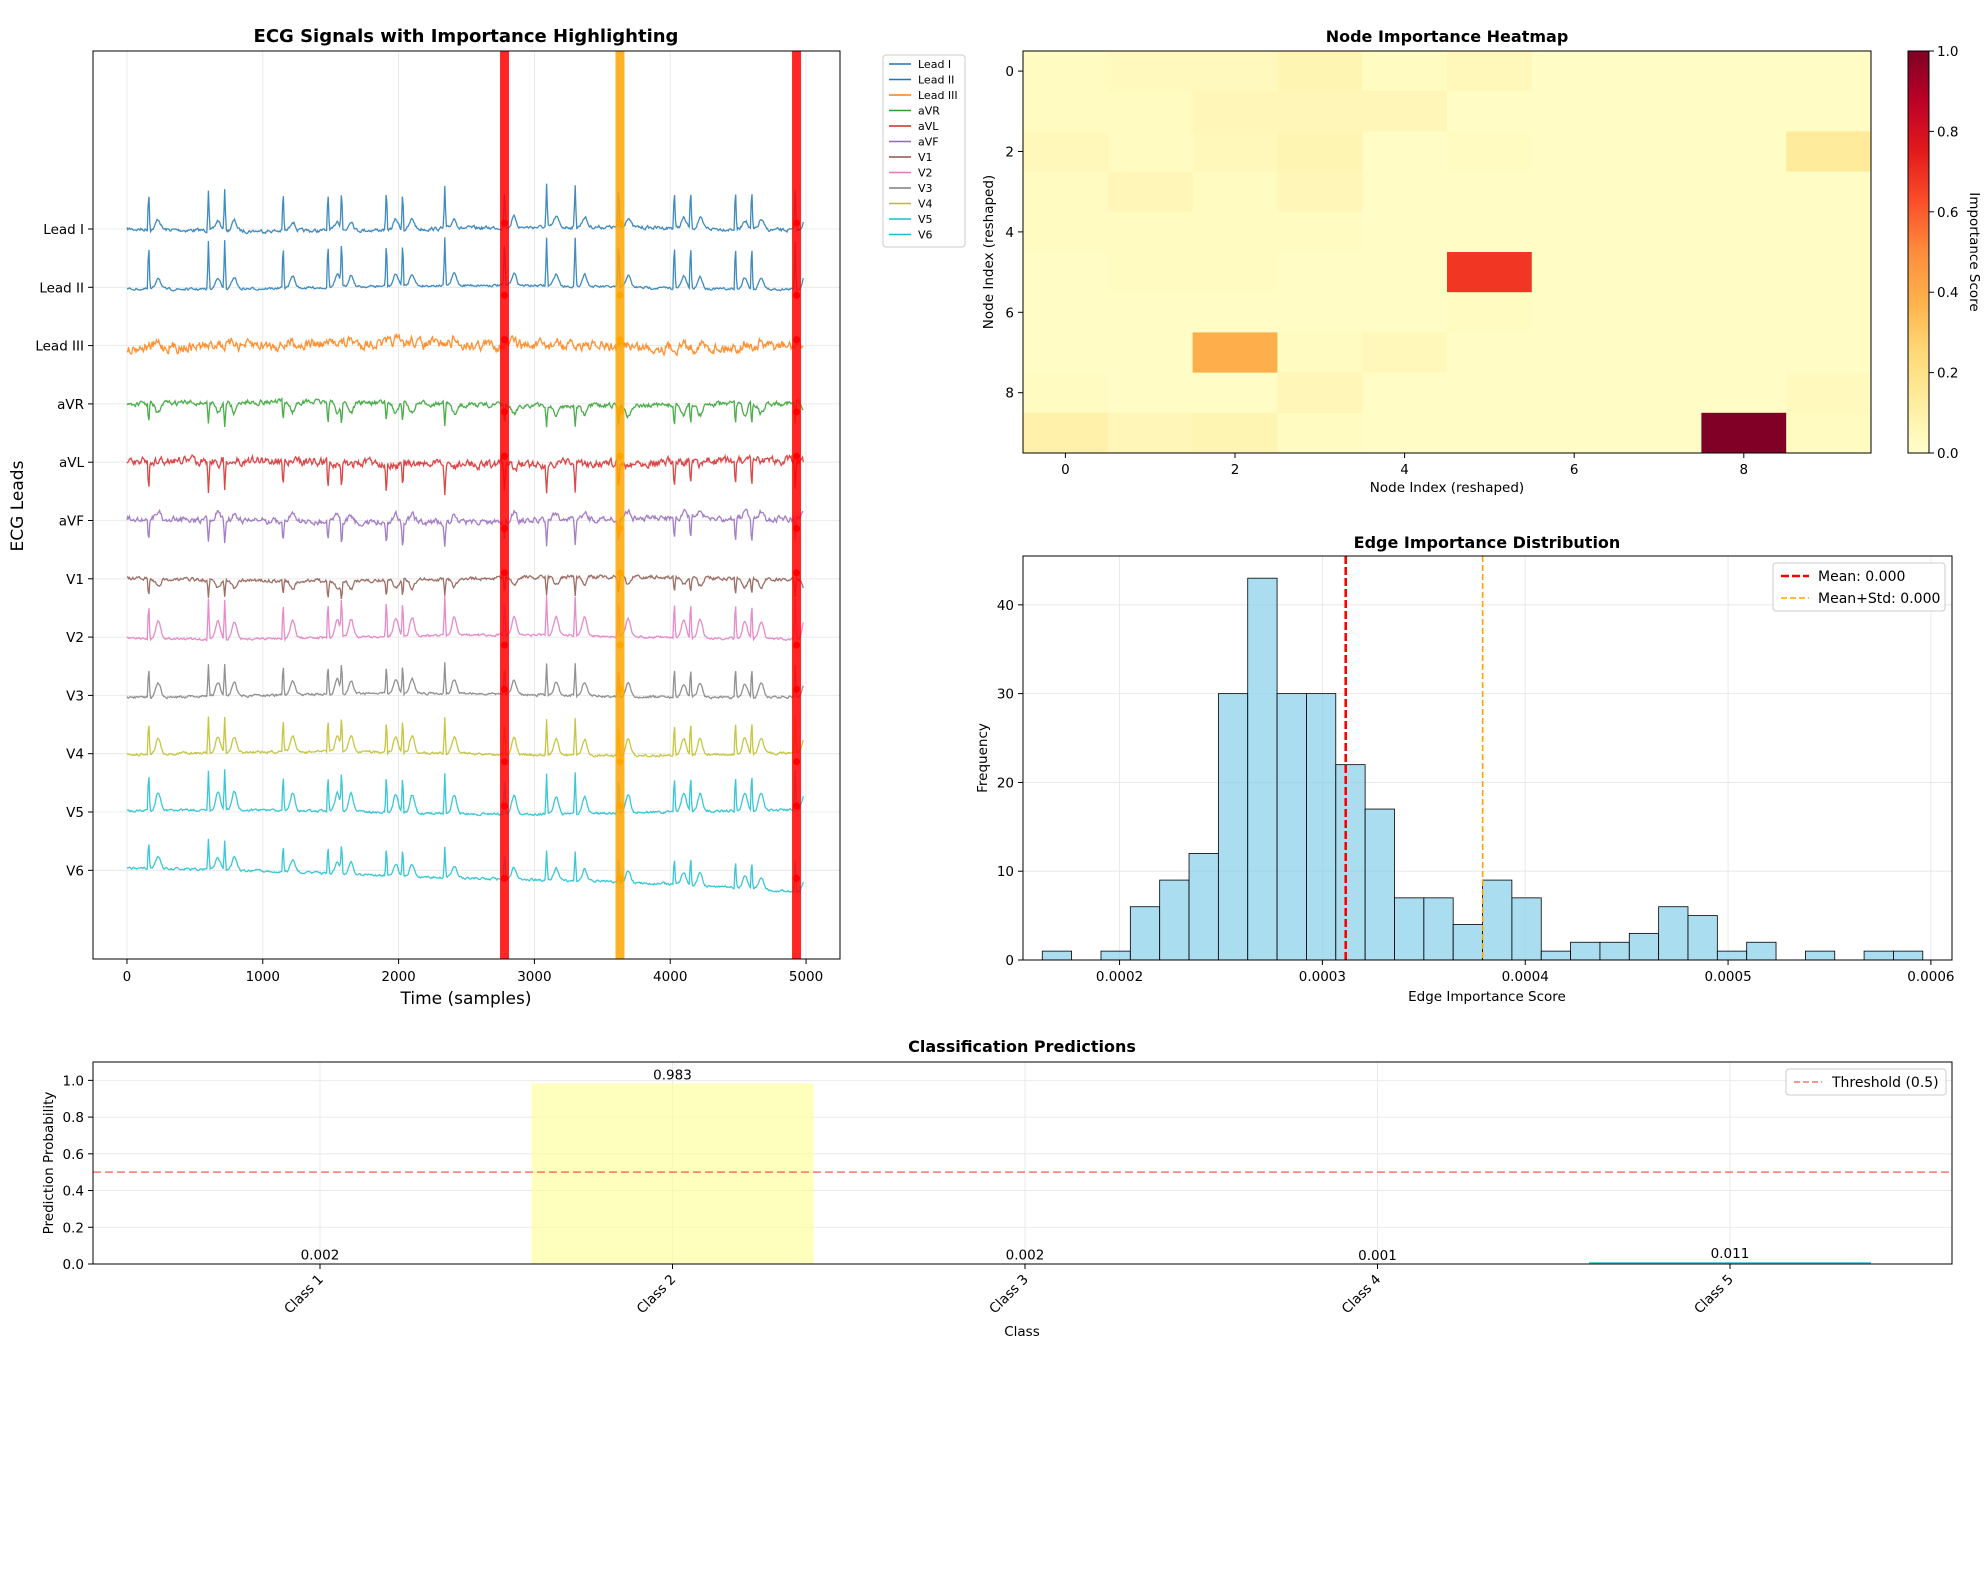 Image resolution: width=1985 pixels, height=1572 pixels. I want to click on histogram-legend: Mean: 0.000 Mean+Std: 0.000, so click(1859, 587).